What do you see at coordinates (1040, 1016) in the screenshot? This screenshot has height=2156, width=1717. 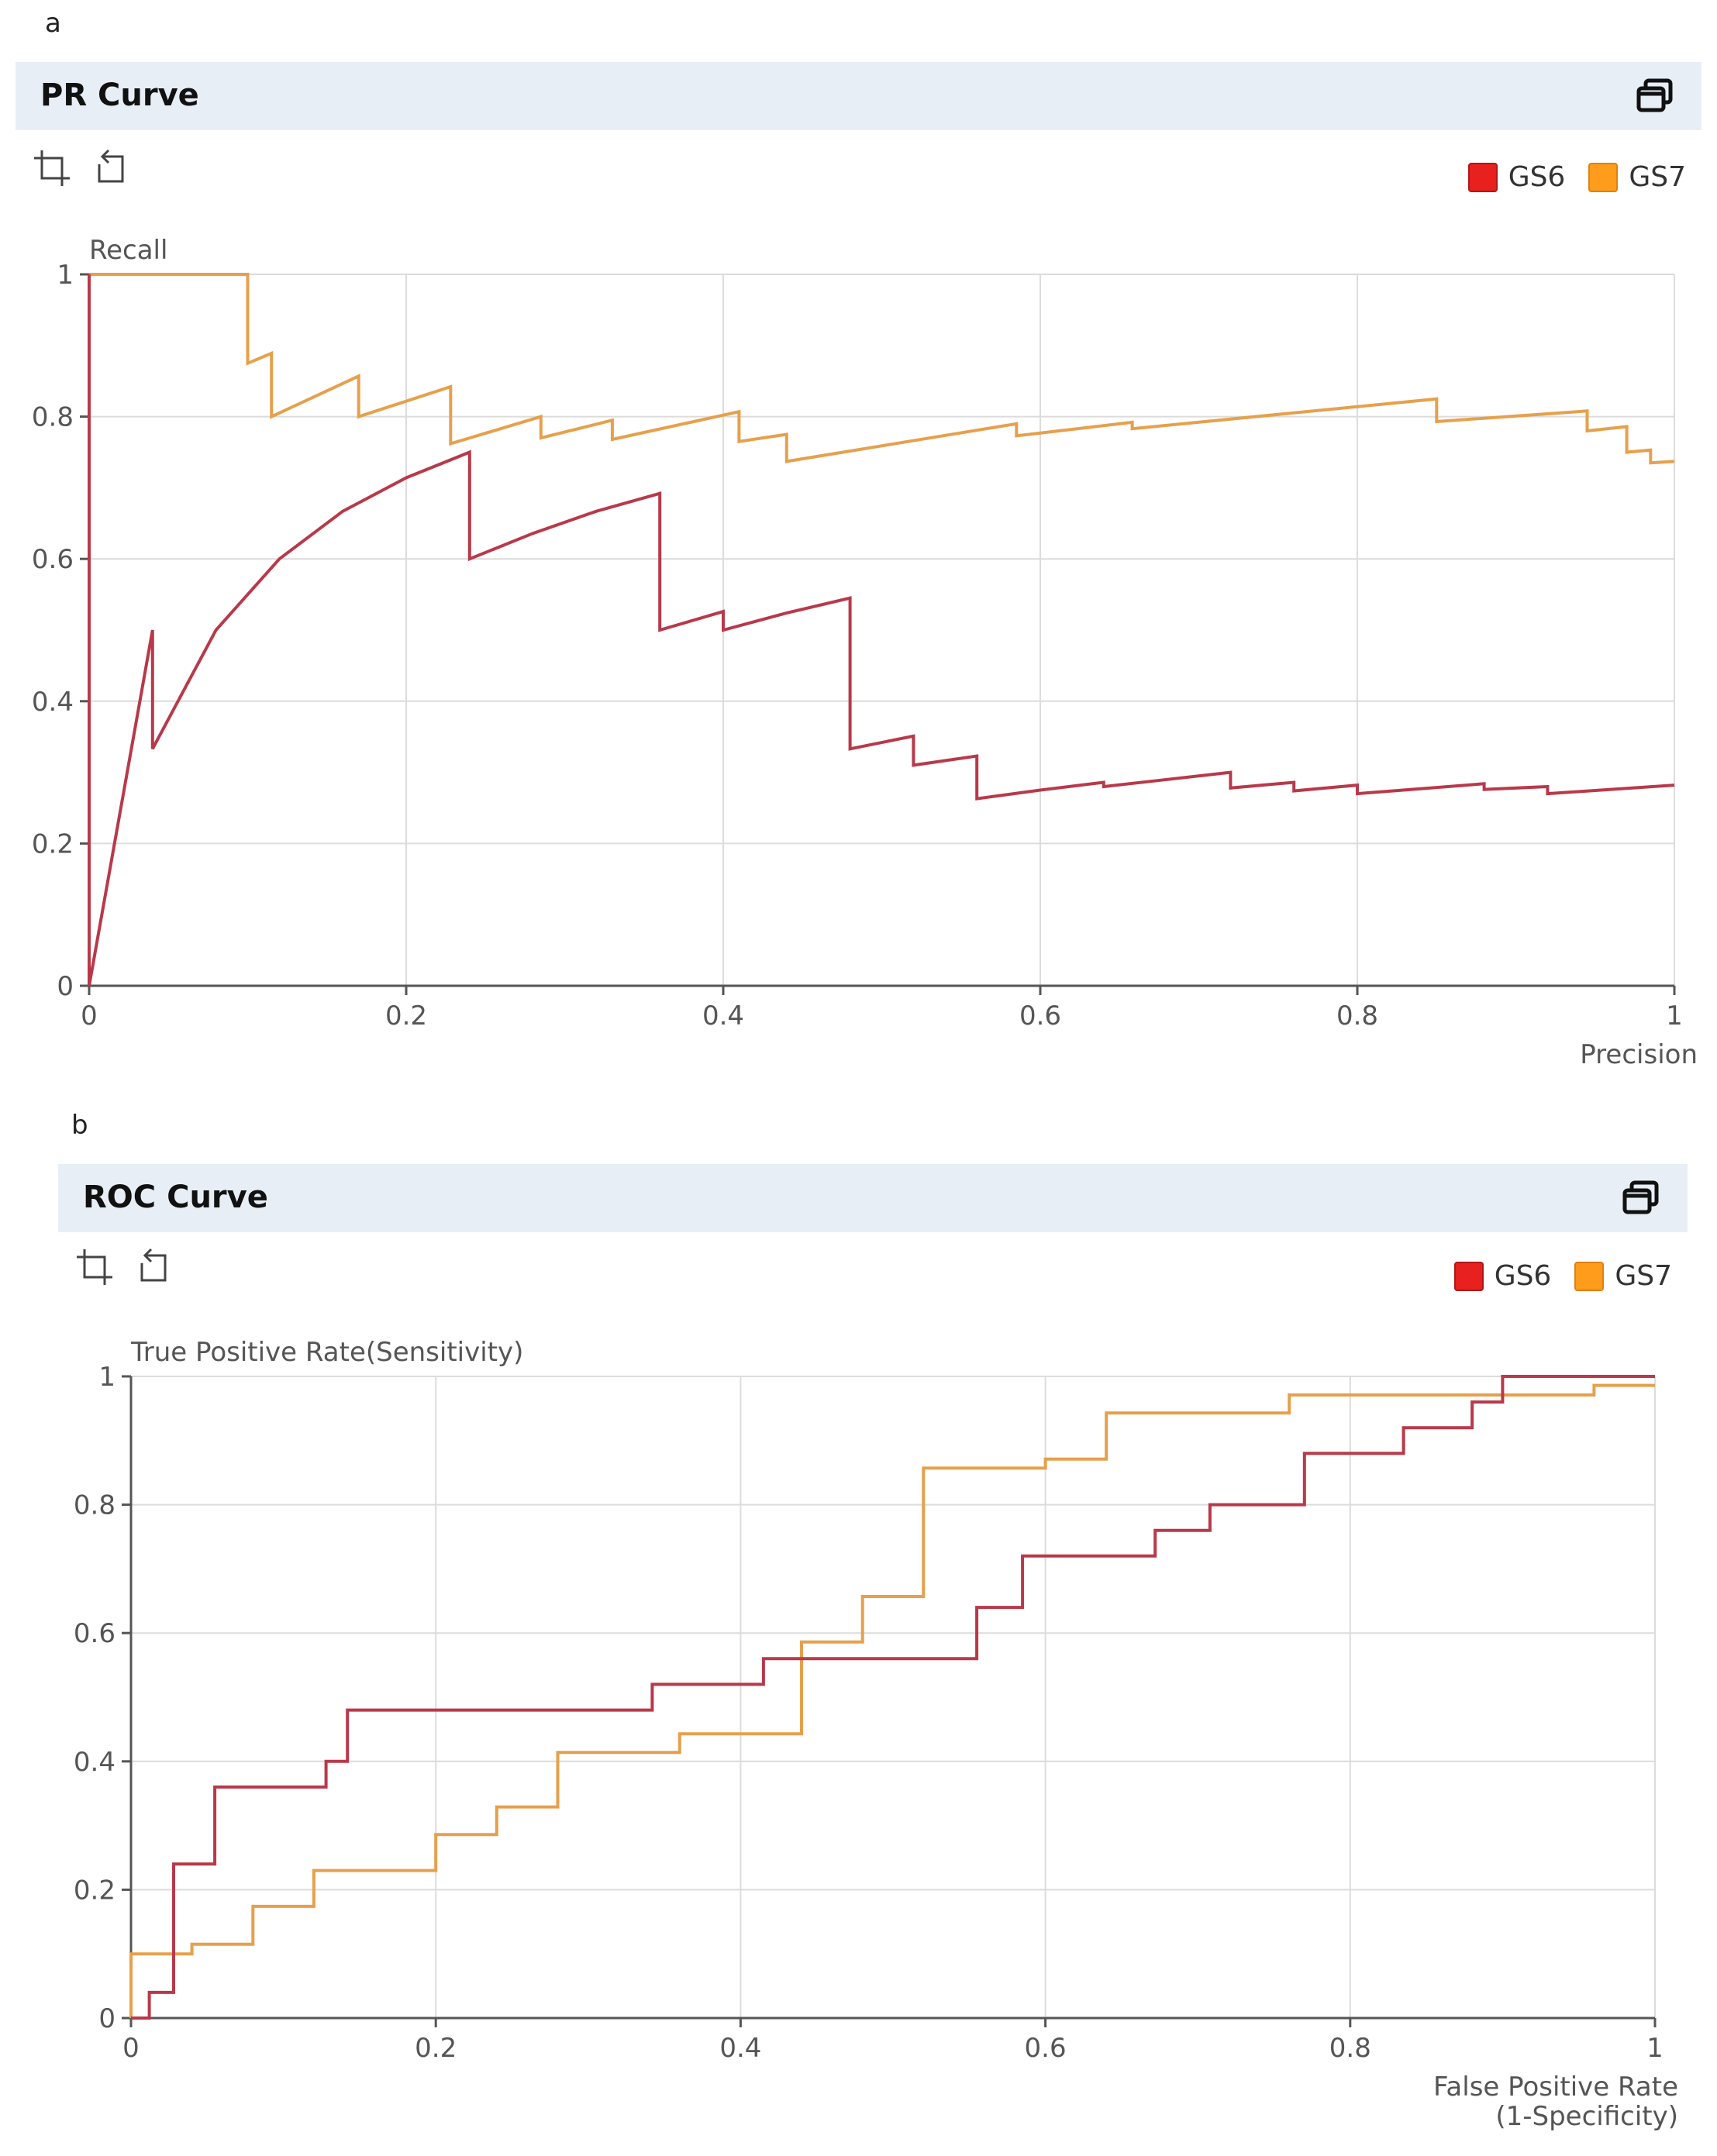 I see `pr-x-tick-label: 0.6` at bounding box center [1040, 1016].